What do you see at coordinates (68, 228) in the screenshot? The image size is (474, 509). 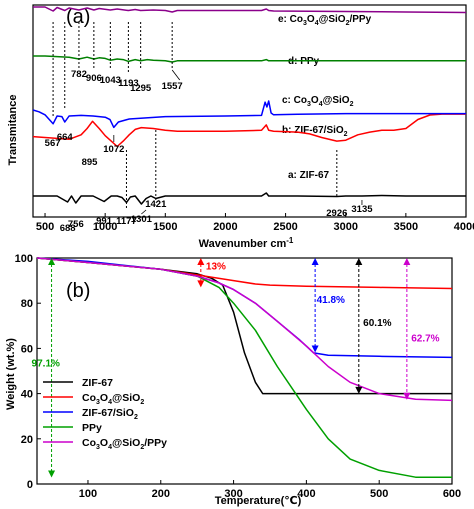 I see `ftir-peak-label: 688` at bounding box center [68, 228].